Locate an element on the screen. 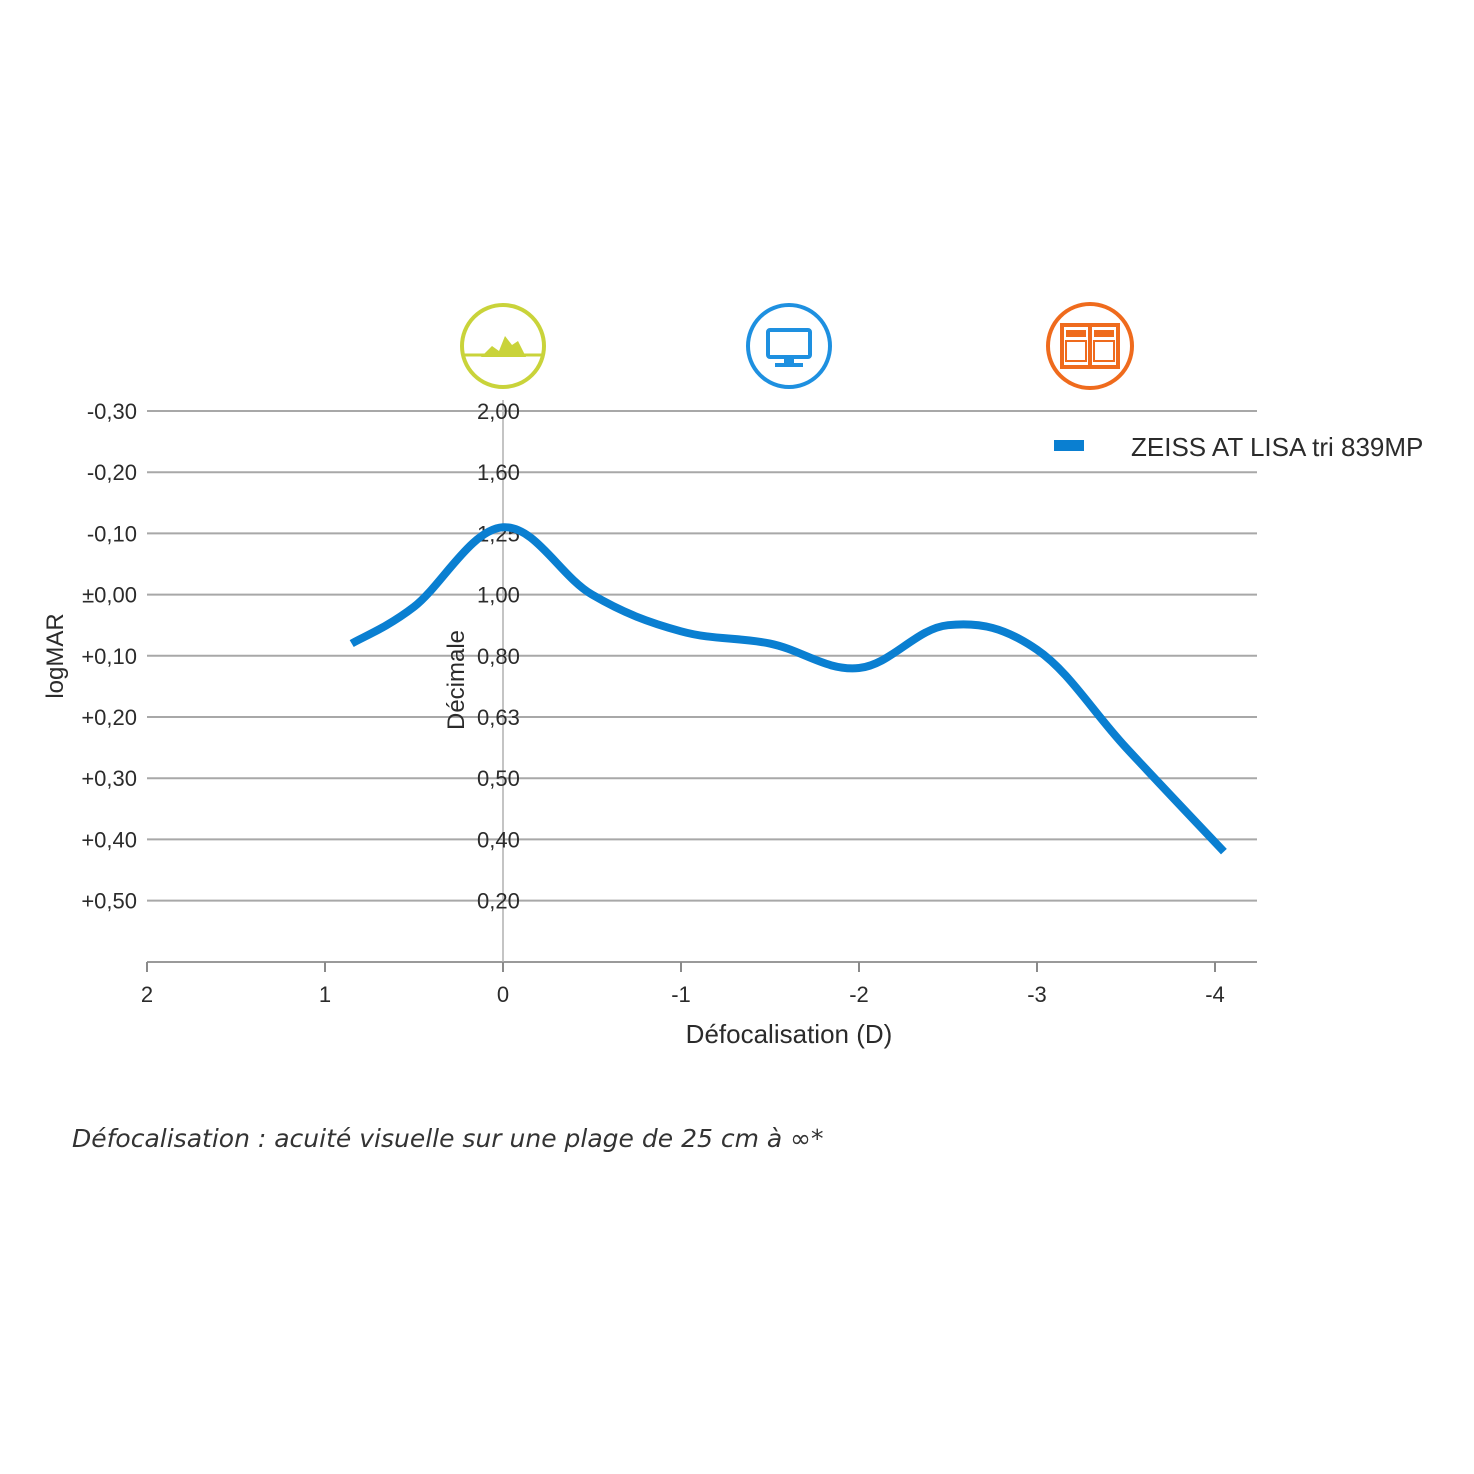 The width and height of the screenshot is (1474, 1474). y-tick-label-decimal: 0,20 is located at coordinates (498, 901).